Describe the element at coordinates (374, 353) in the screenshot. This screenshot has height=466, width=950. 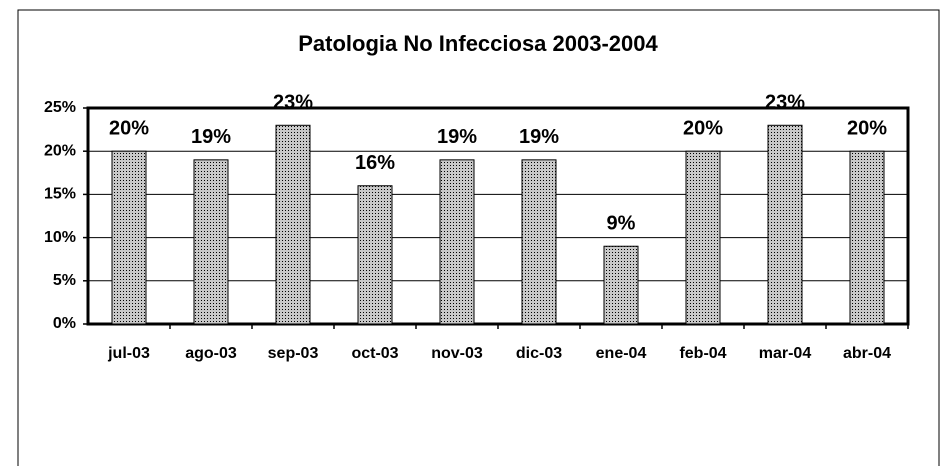
I see `x-tick-label: oct-03` at that location.